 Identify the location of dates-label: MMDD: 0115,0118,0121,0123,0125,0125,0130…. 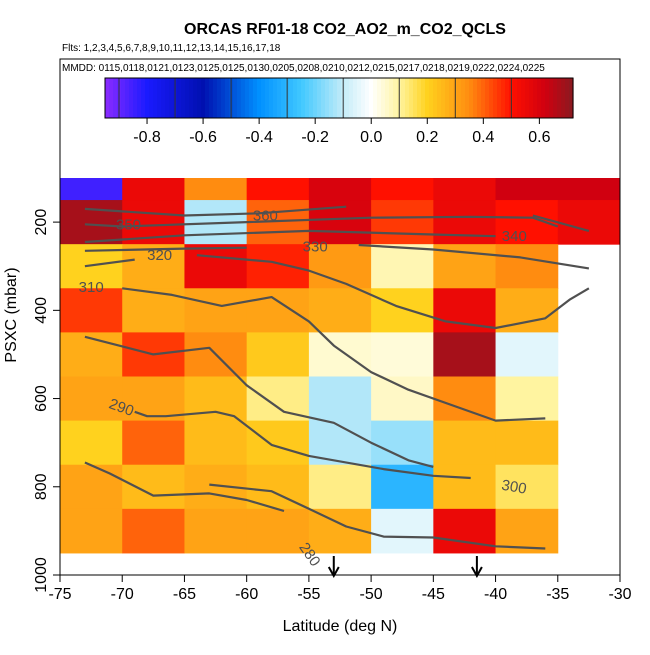
(303, 68).